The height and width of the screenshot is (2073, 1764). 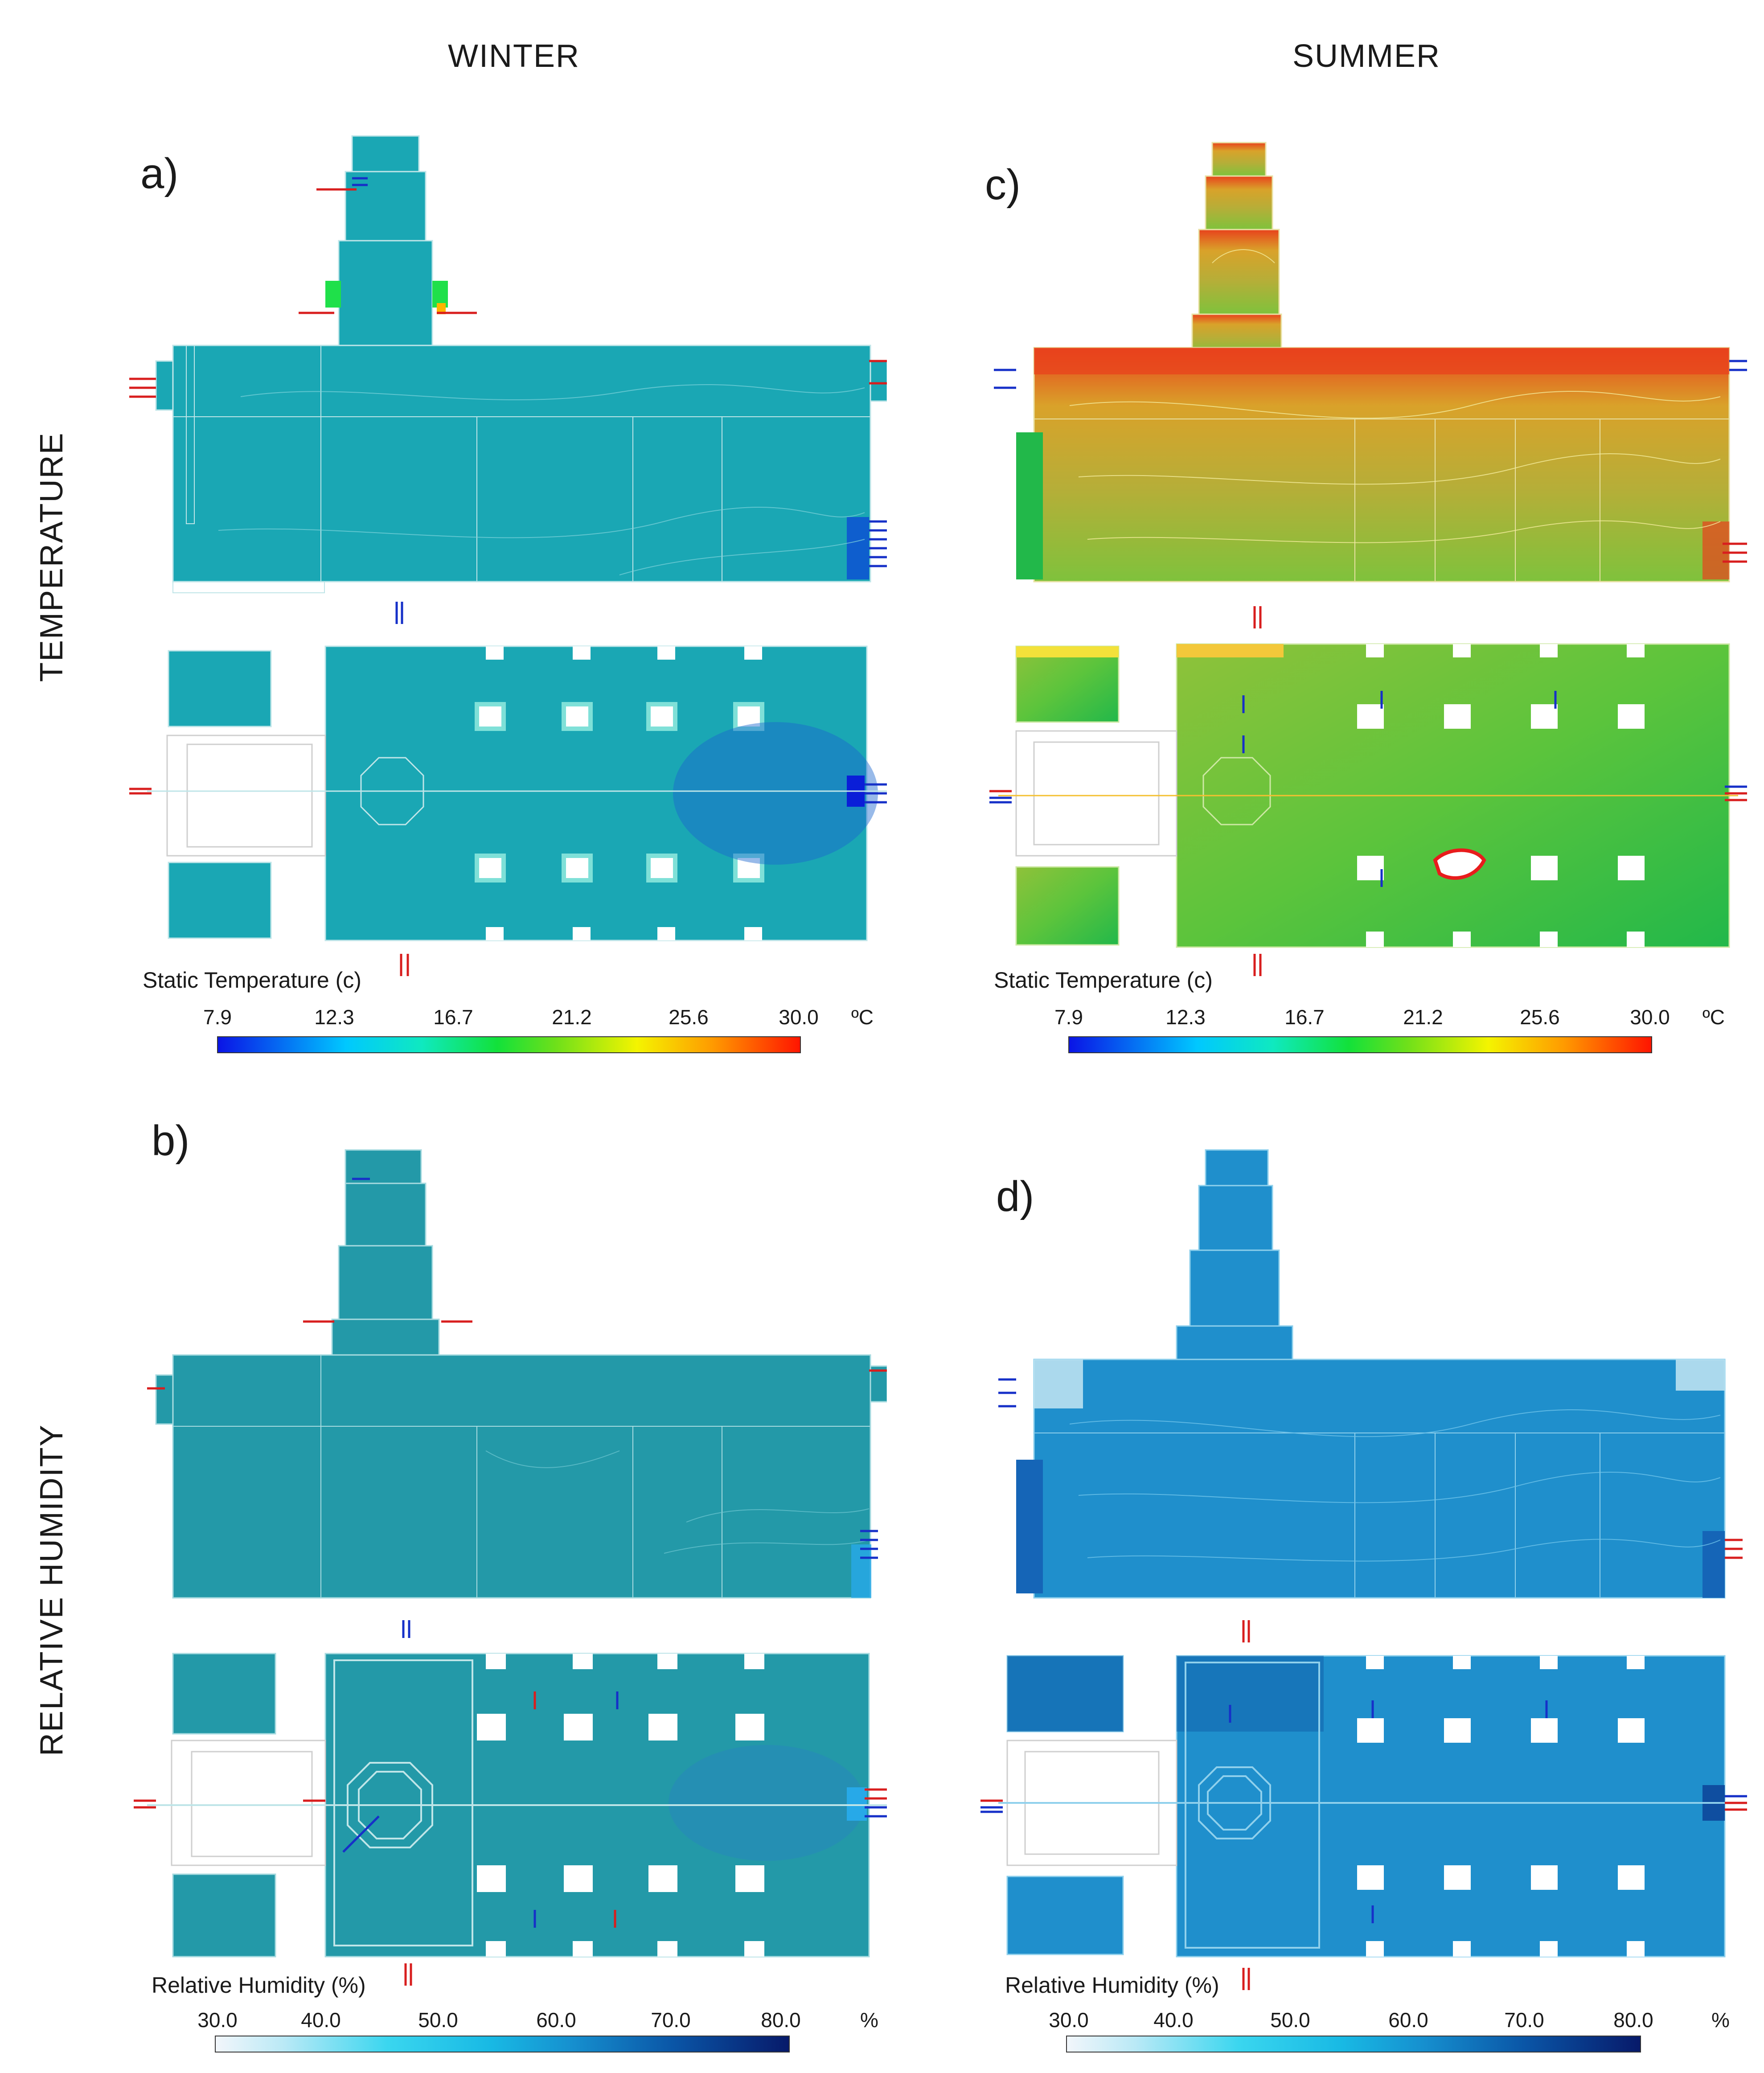 I want to click on lower-humid-zone, so click(x=767, y=1803).